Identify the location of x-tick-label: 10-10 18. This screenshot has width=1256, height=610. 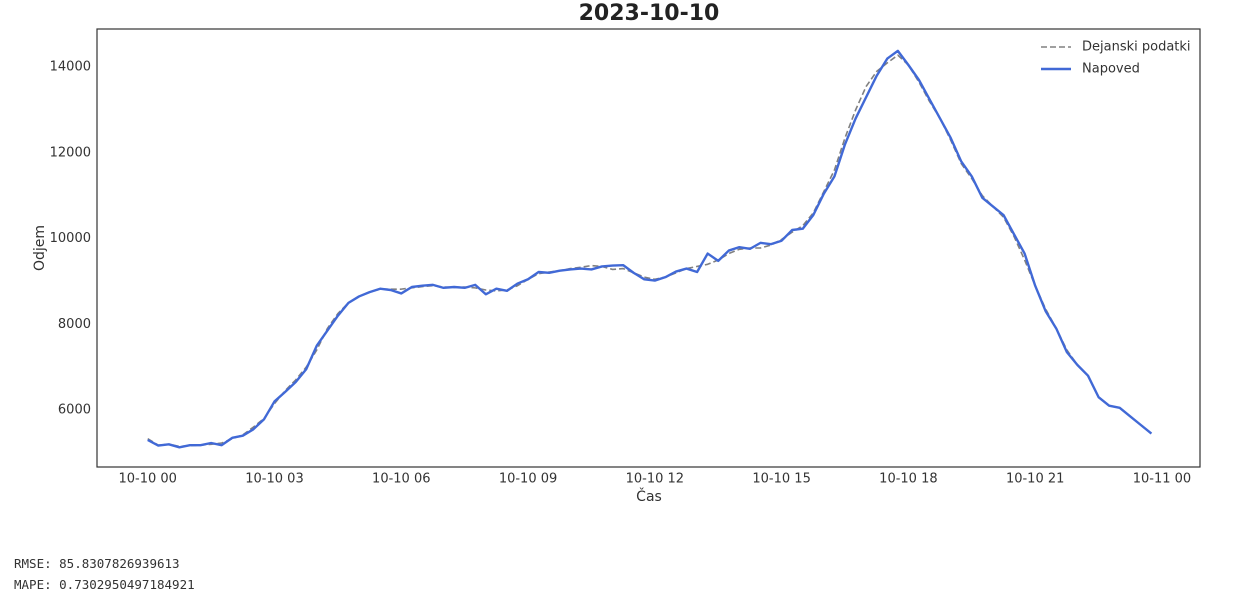
(908, 479).